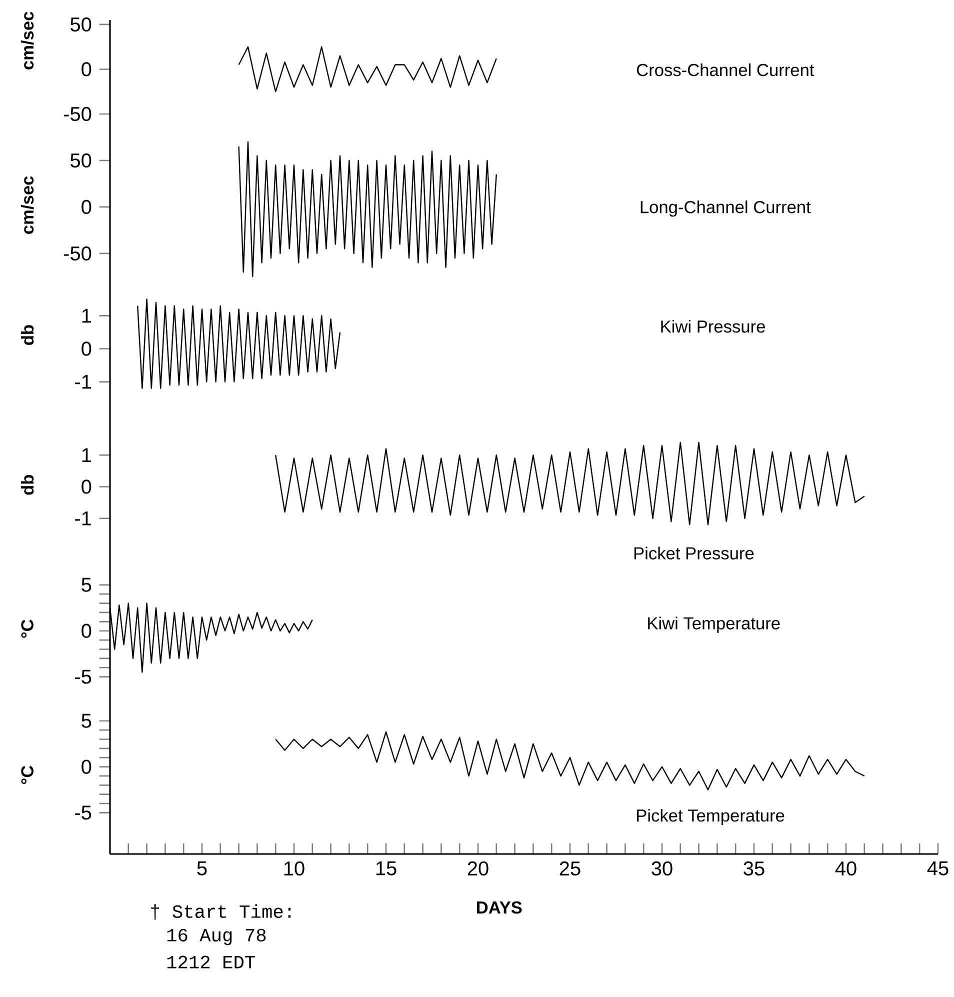  What do you see at coordinates (754, 868) in the screenshot?
I see `x-tick-label: 35` at bounding box center [754, 868].